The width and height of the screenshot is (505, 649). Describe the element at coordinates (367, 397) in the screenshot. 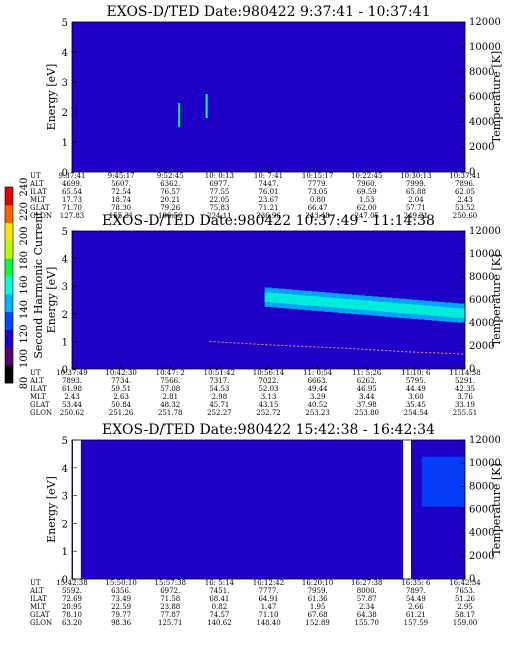

I see `ephemeris-value: 3.44` at that location.